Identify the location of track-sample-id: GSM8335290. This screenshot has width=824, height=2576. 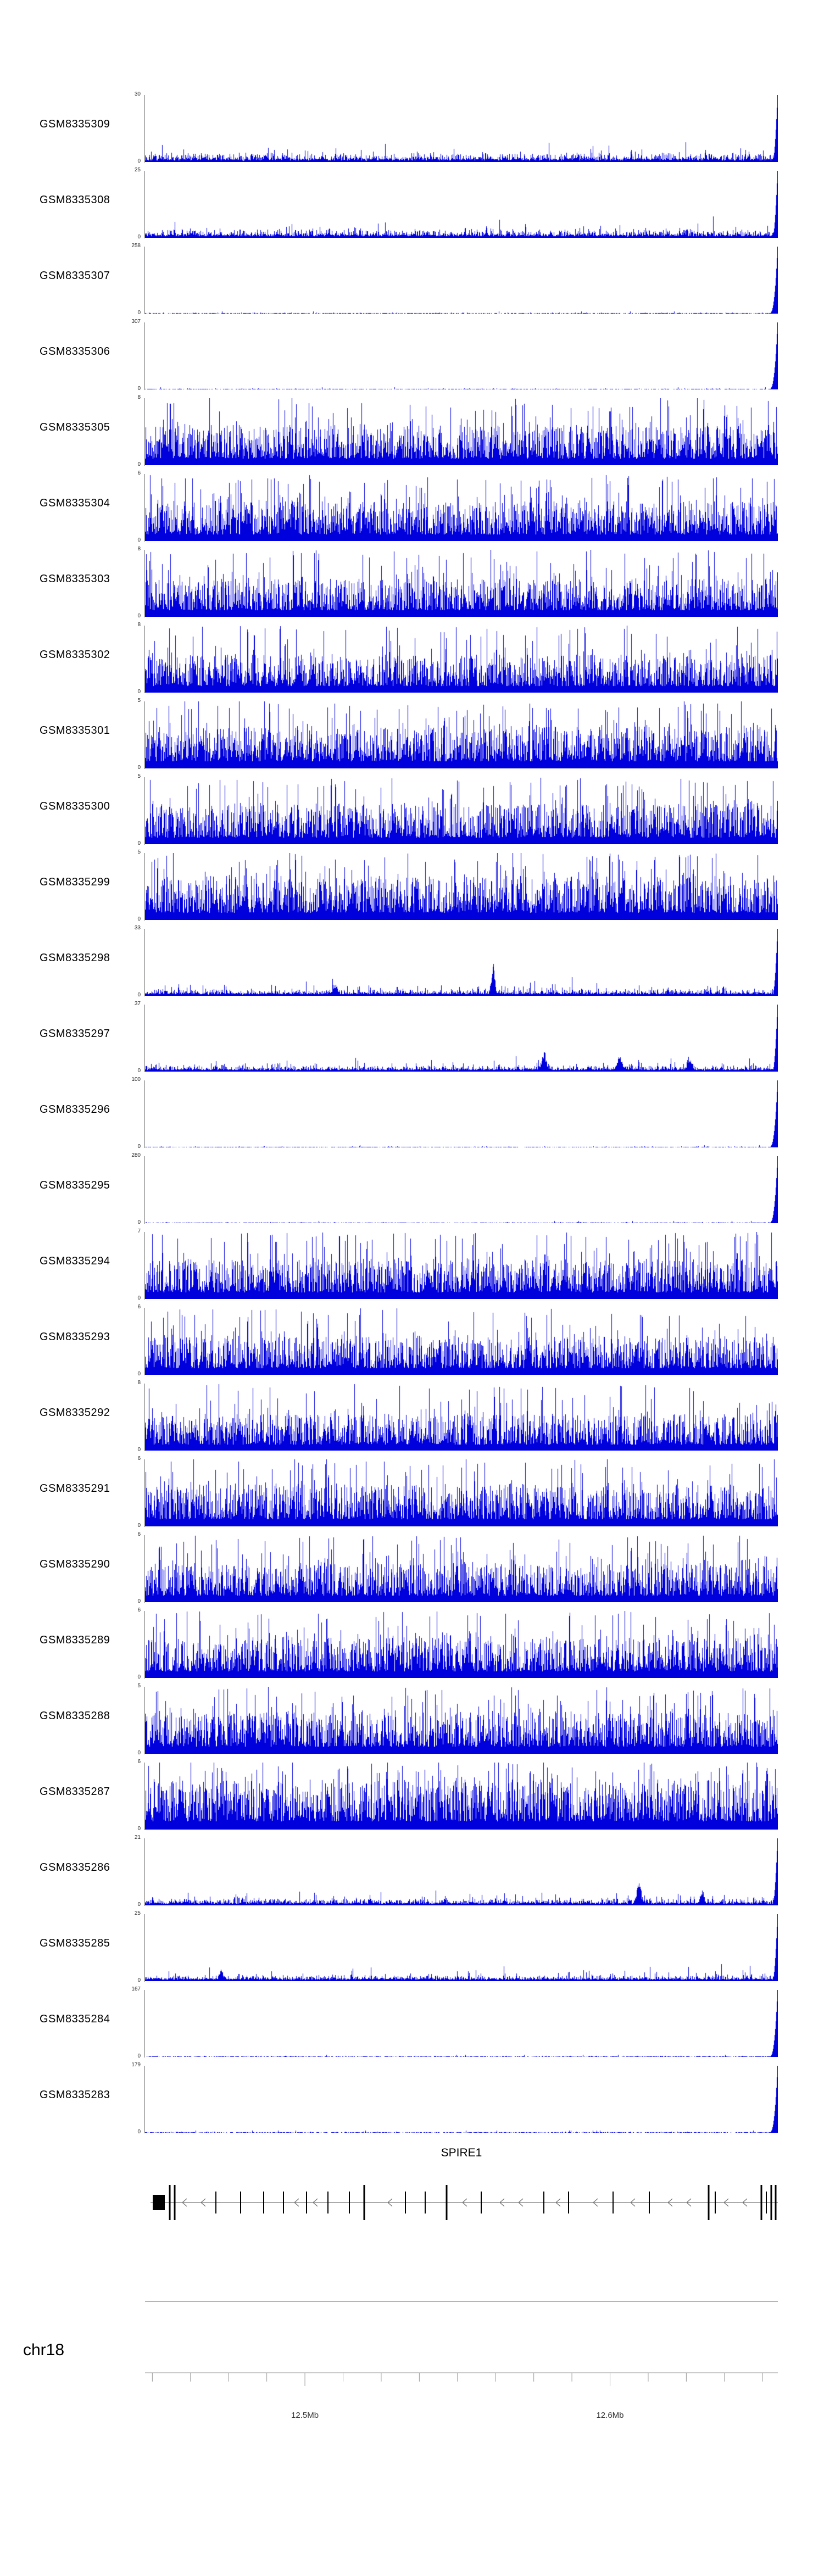
(75, 1564).